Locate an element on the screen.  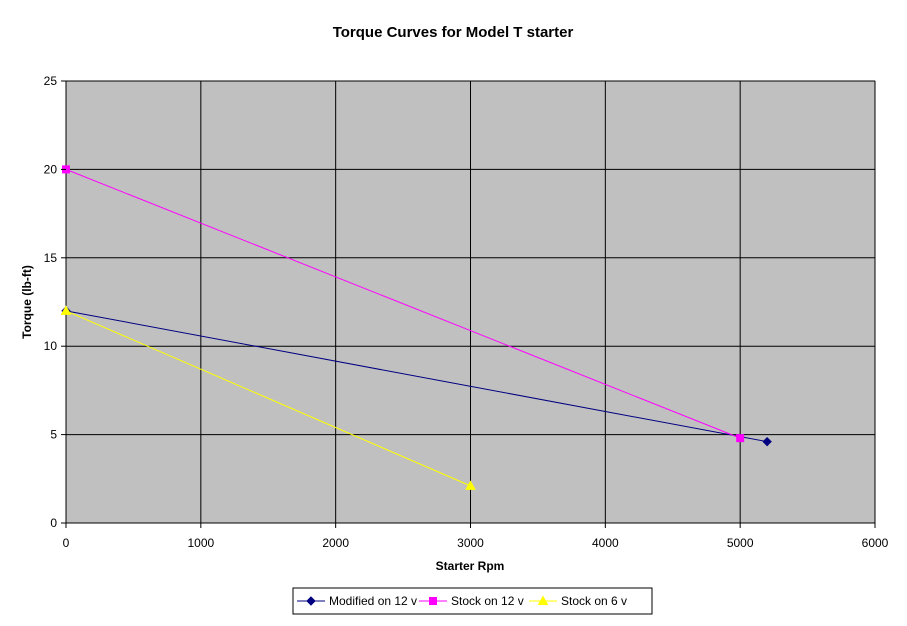
x-tick-label: 4000 is located at coordinates (605, 543).